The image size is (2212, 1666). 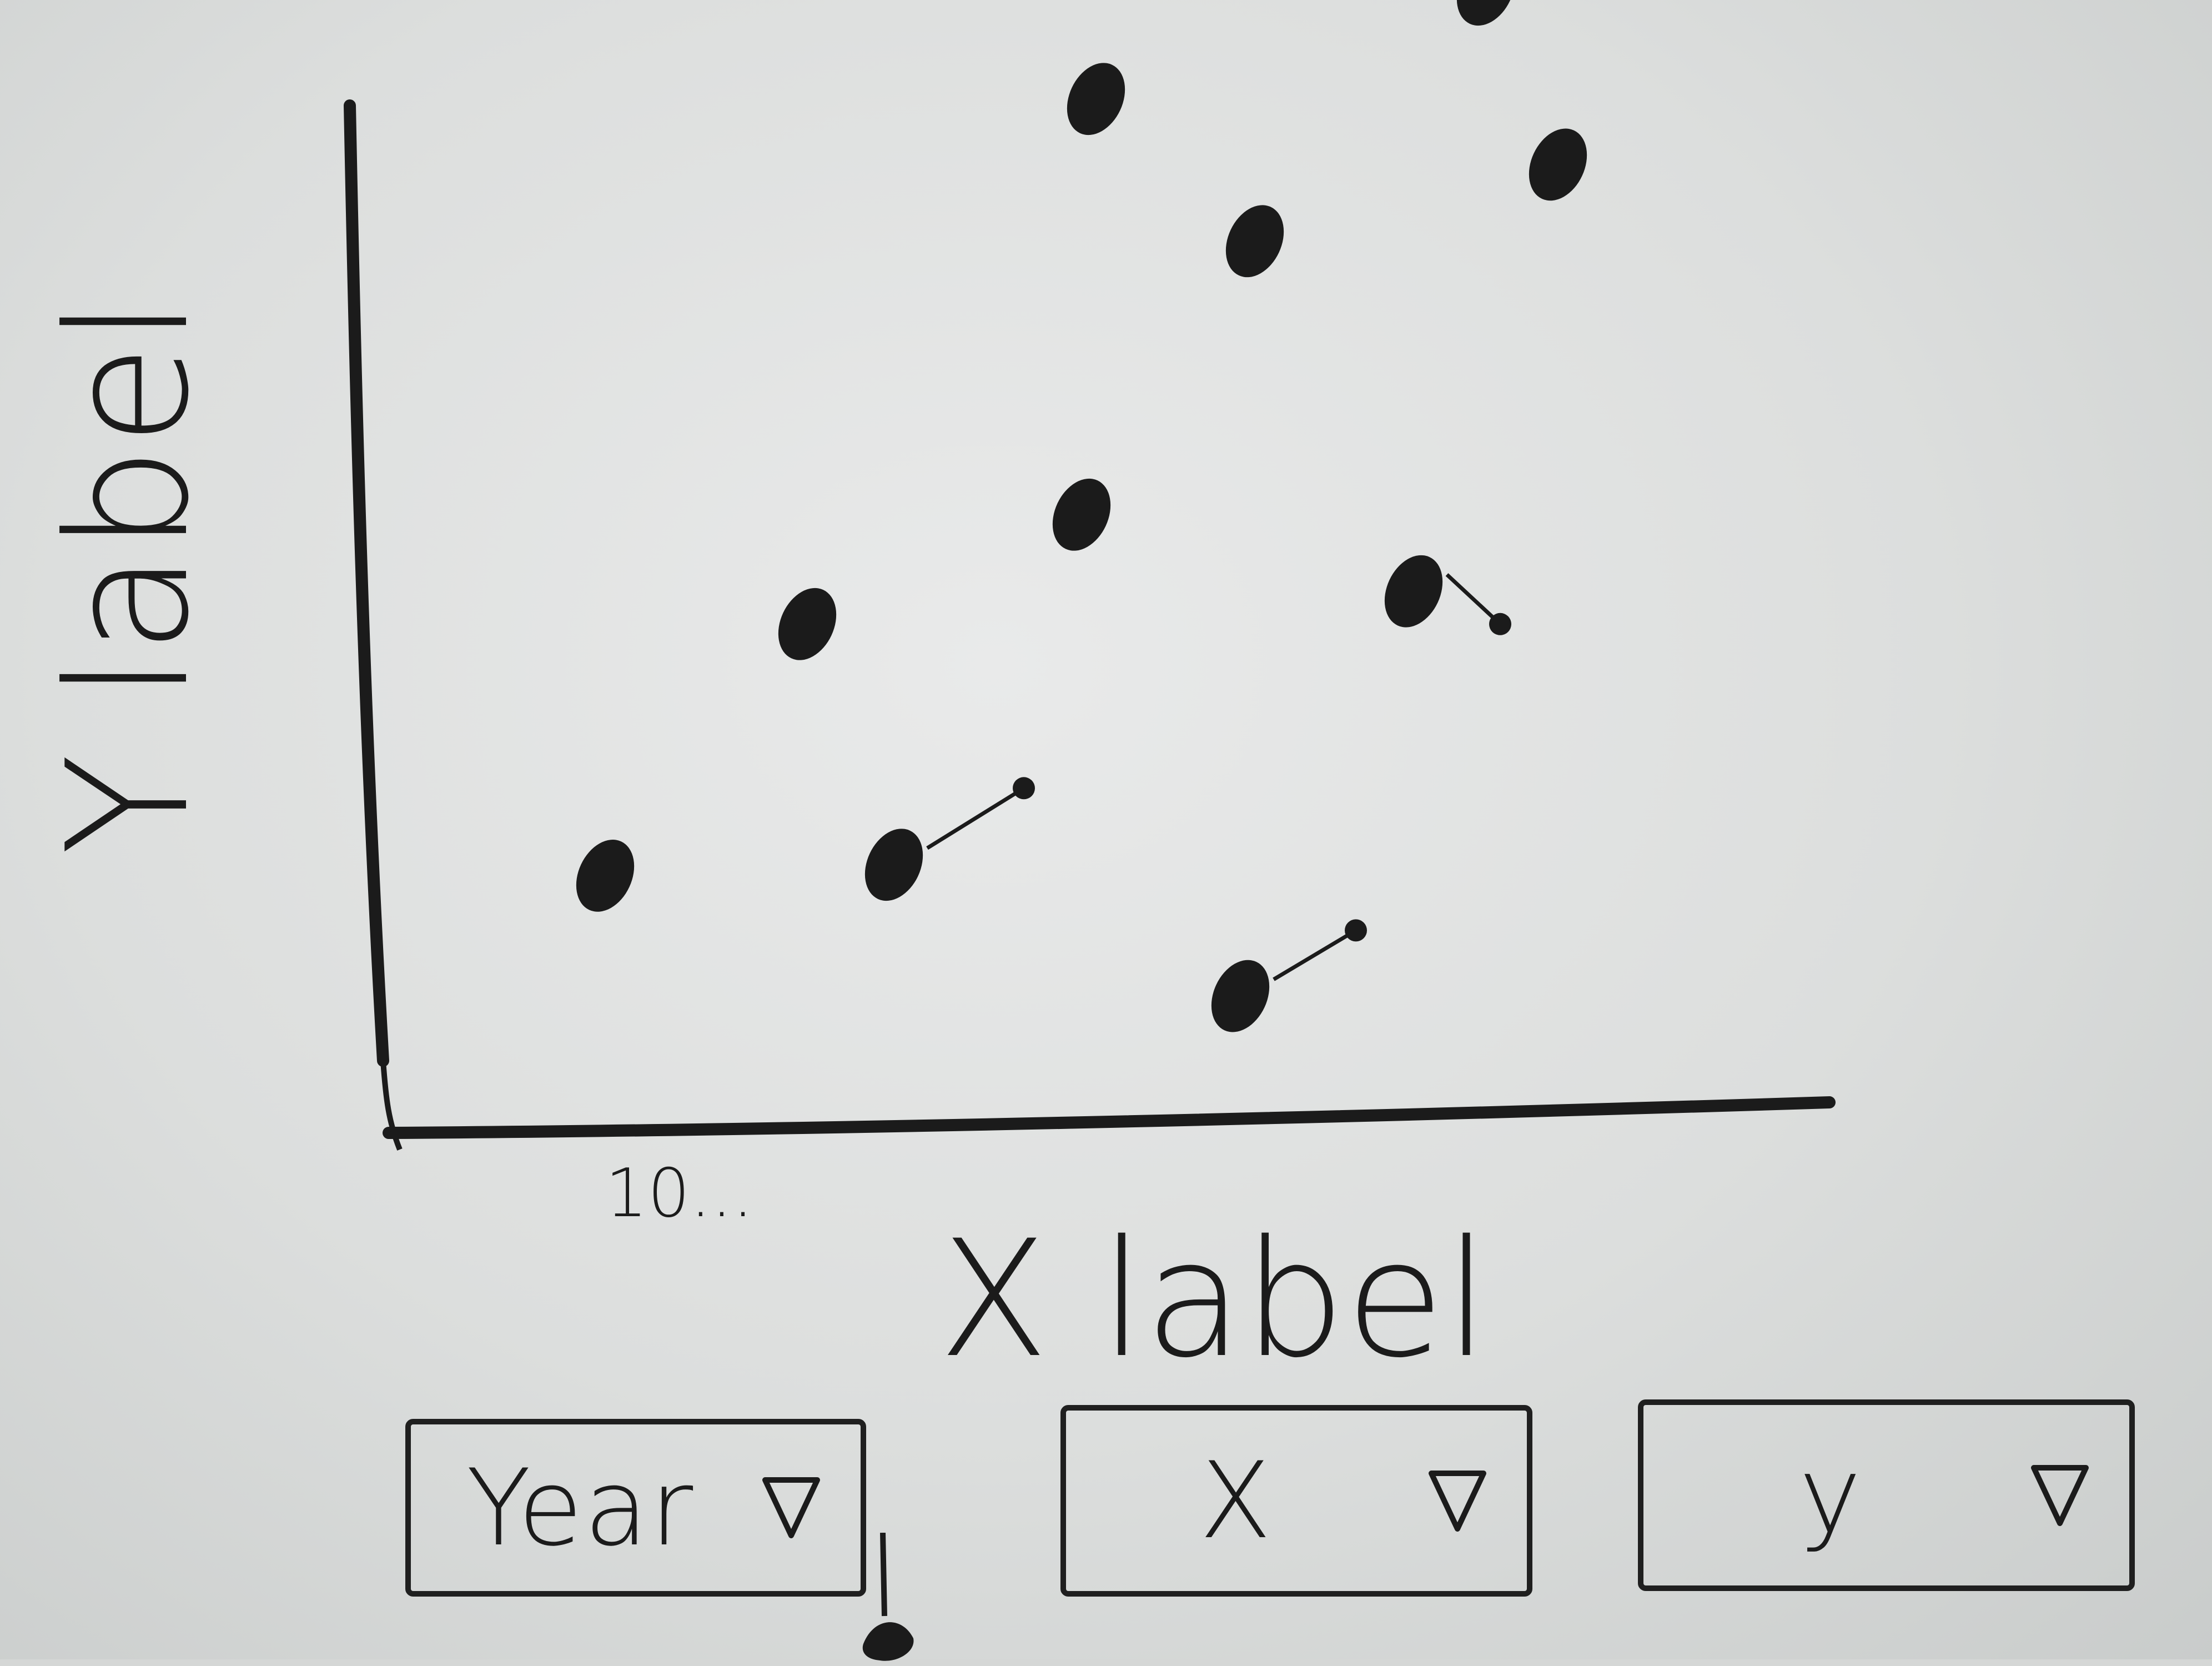 What do you see at coordinates (1213, 1299) in the screenshot?
I see `x-axis-label: X label` at bounding box center [1213, 1299].